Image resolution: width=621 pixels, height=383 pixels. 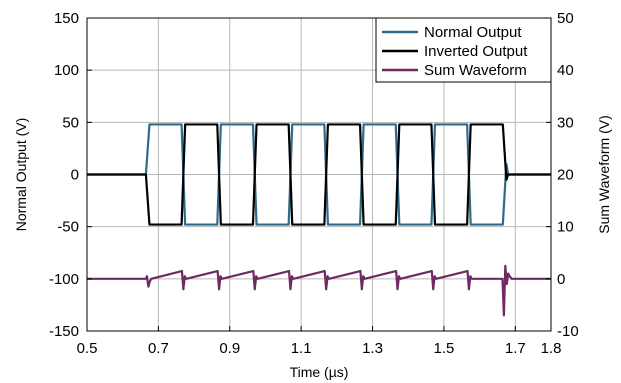 What do you see at coordinates (66, 70) in the screenshot?
I see `left-y-tick-label: 100` at bounding box center [66, 70].